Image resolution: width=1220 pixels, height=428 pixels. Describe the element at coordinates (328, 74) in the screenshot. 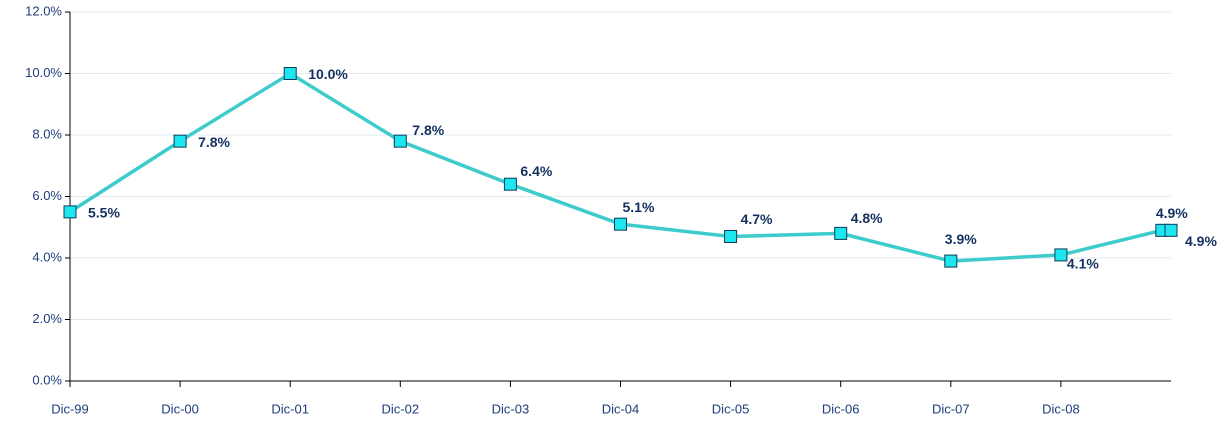

I see `value-label: 10.0%` at that location.